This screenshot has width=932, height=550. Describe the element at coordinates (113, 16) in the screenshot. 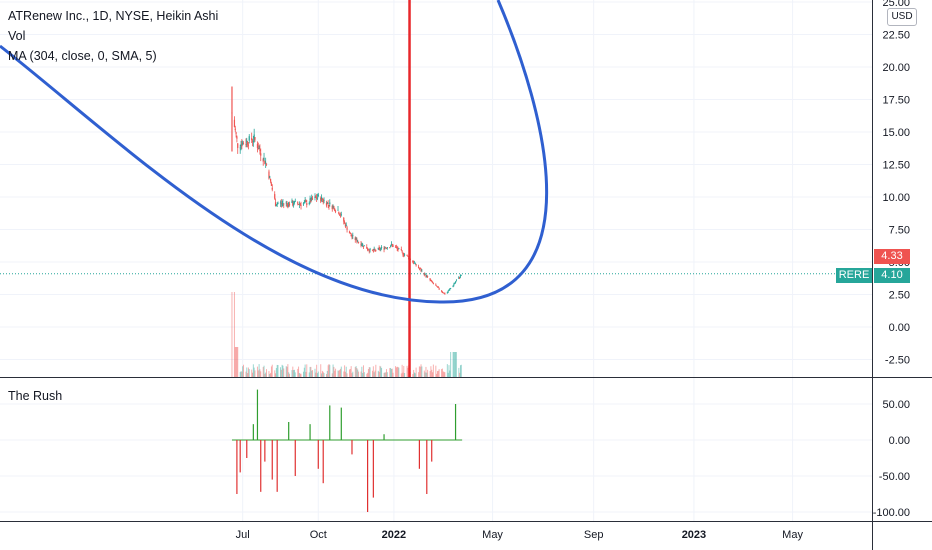

I see `symbol-title: ATRenew Inc., 1D, NYSE, Heikin Ashi` at that location.